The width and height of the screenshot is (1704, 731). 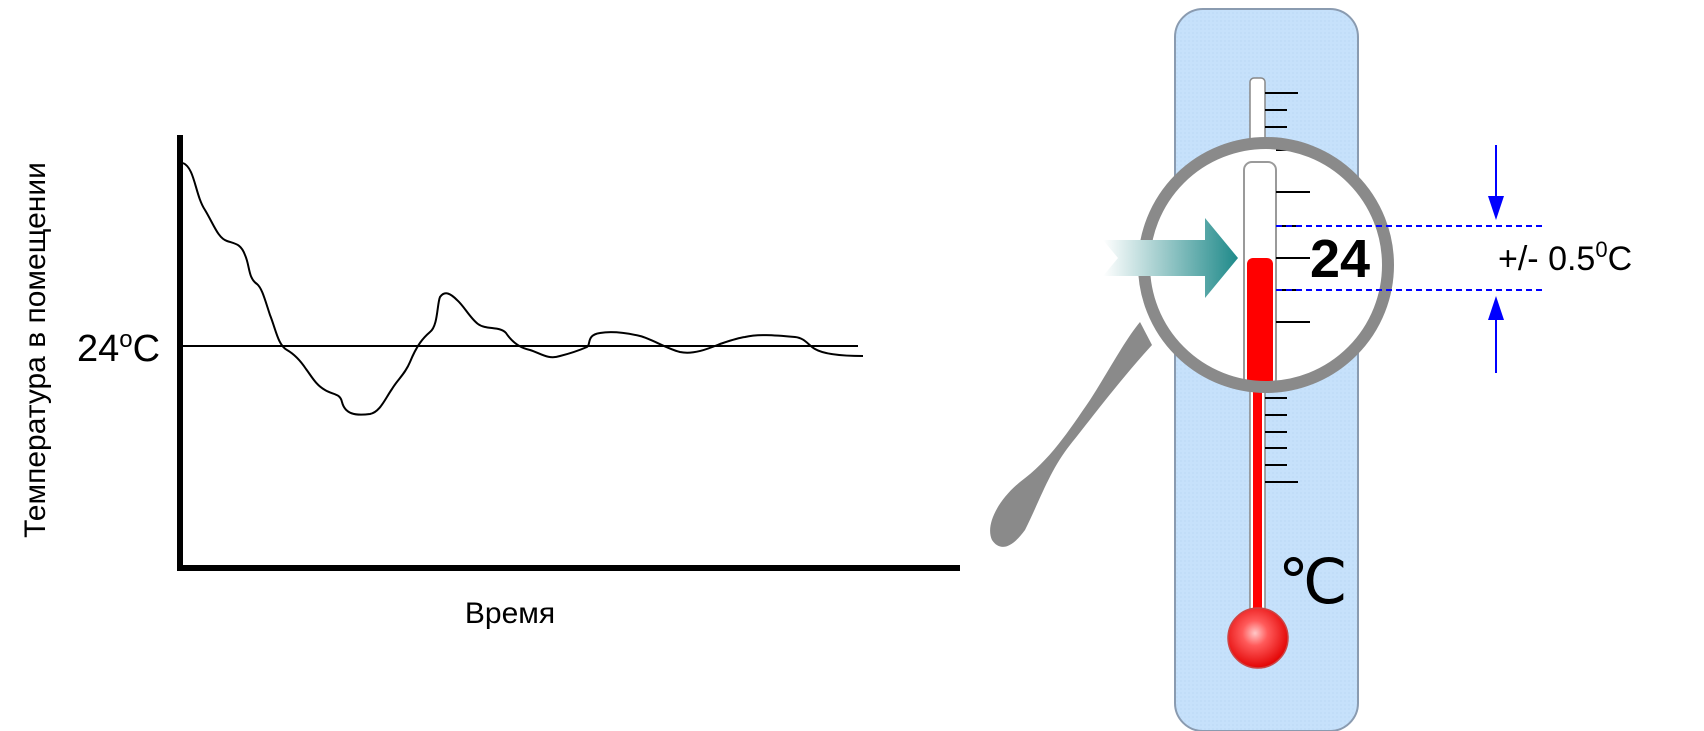 I want to click on tolerance-arrowhead-down, so click(x=1496, y=208).